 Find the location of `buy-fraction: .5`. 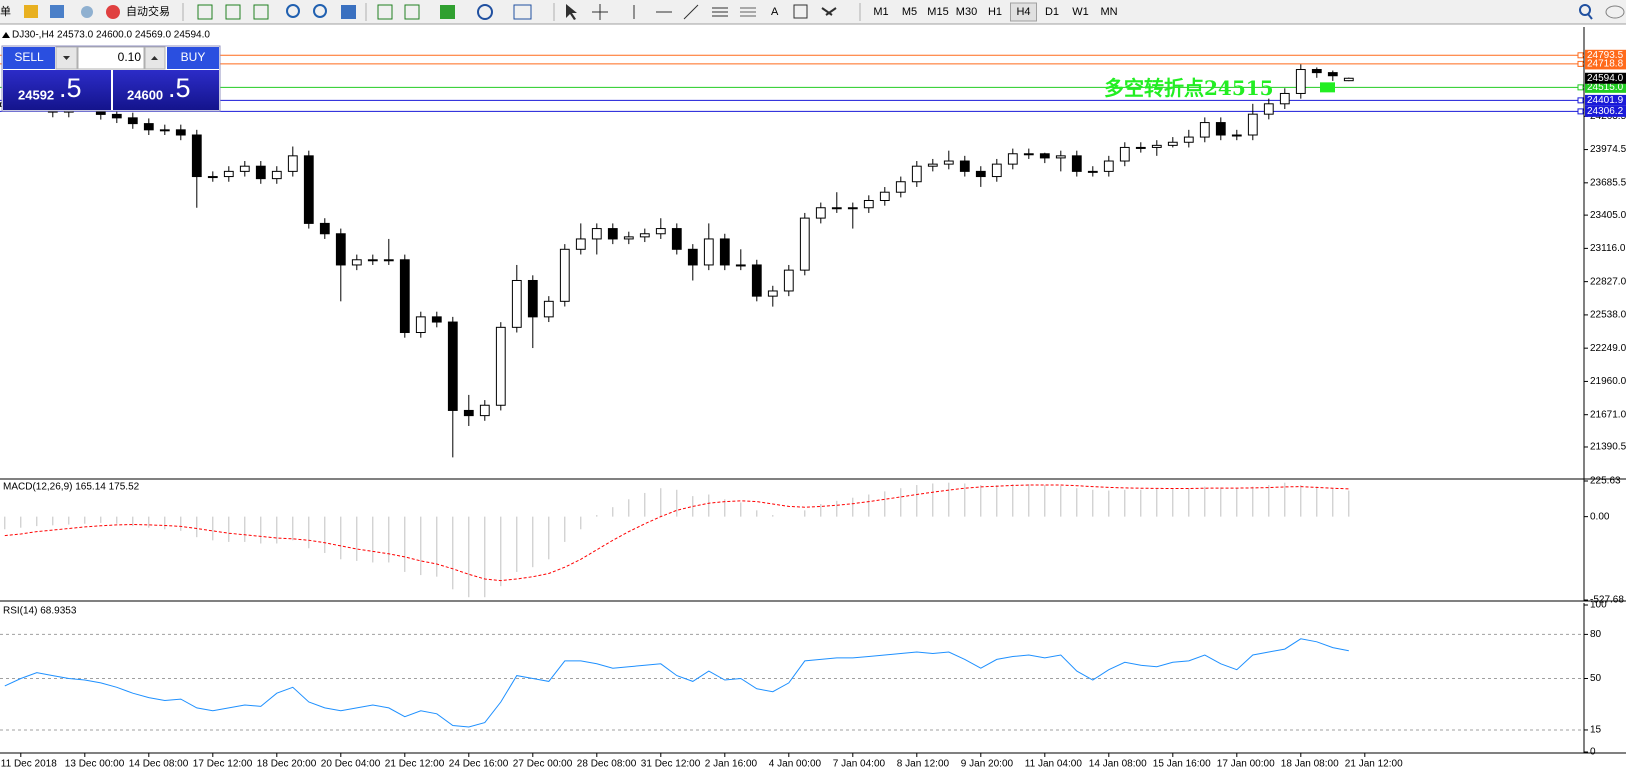

buy-fraction: .5 is located at coordinates (179, 88).